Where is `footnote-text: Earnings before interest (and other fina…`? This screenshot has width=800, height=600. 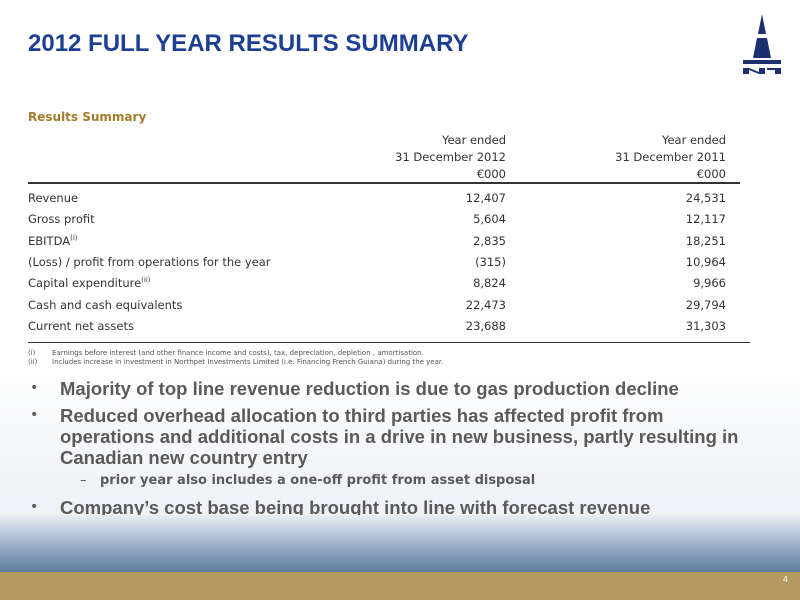 footnote-text: Earnings before interest (and other fina… is located at coordinates (238, 353).